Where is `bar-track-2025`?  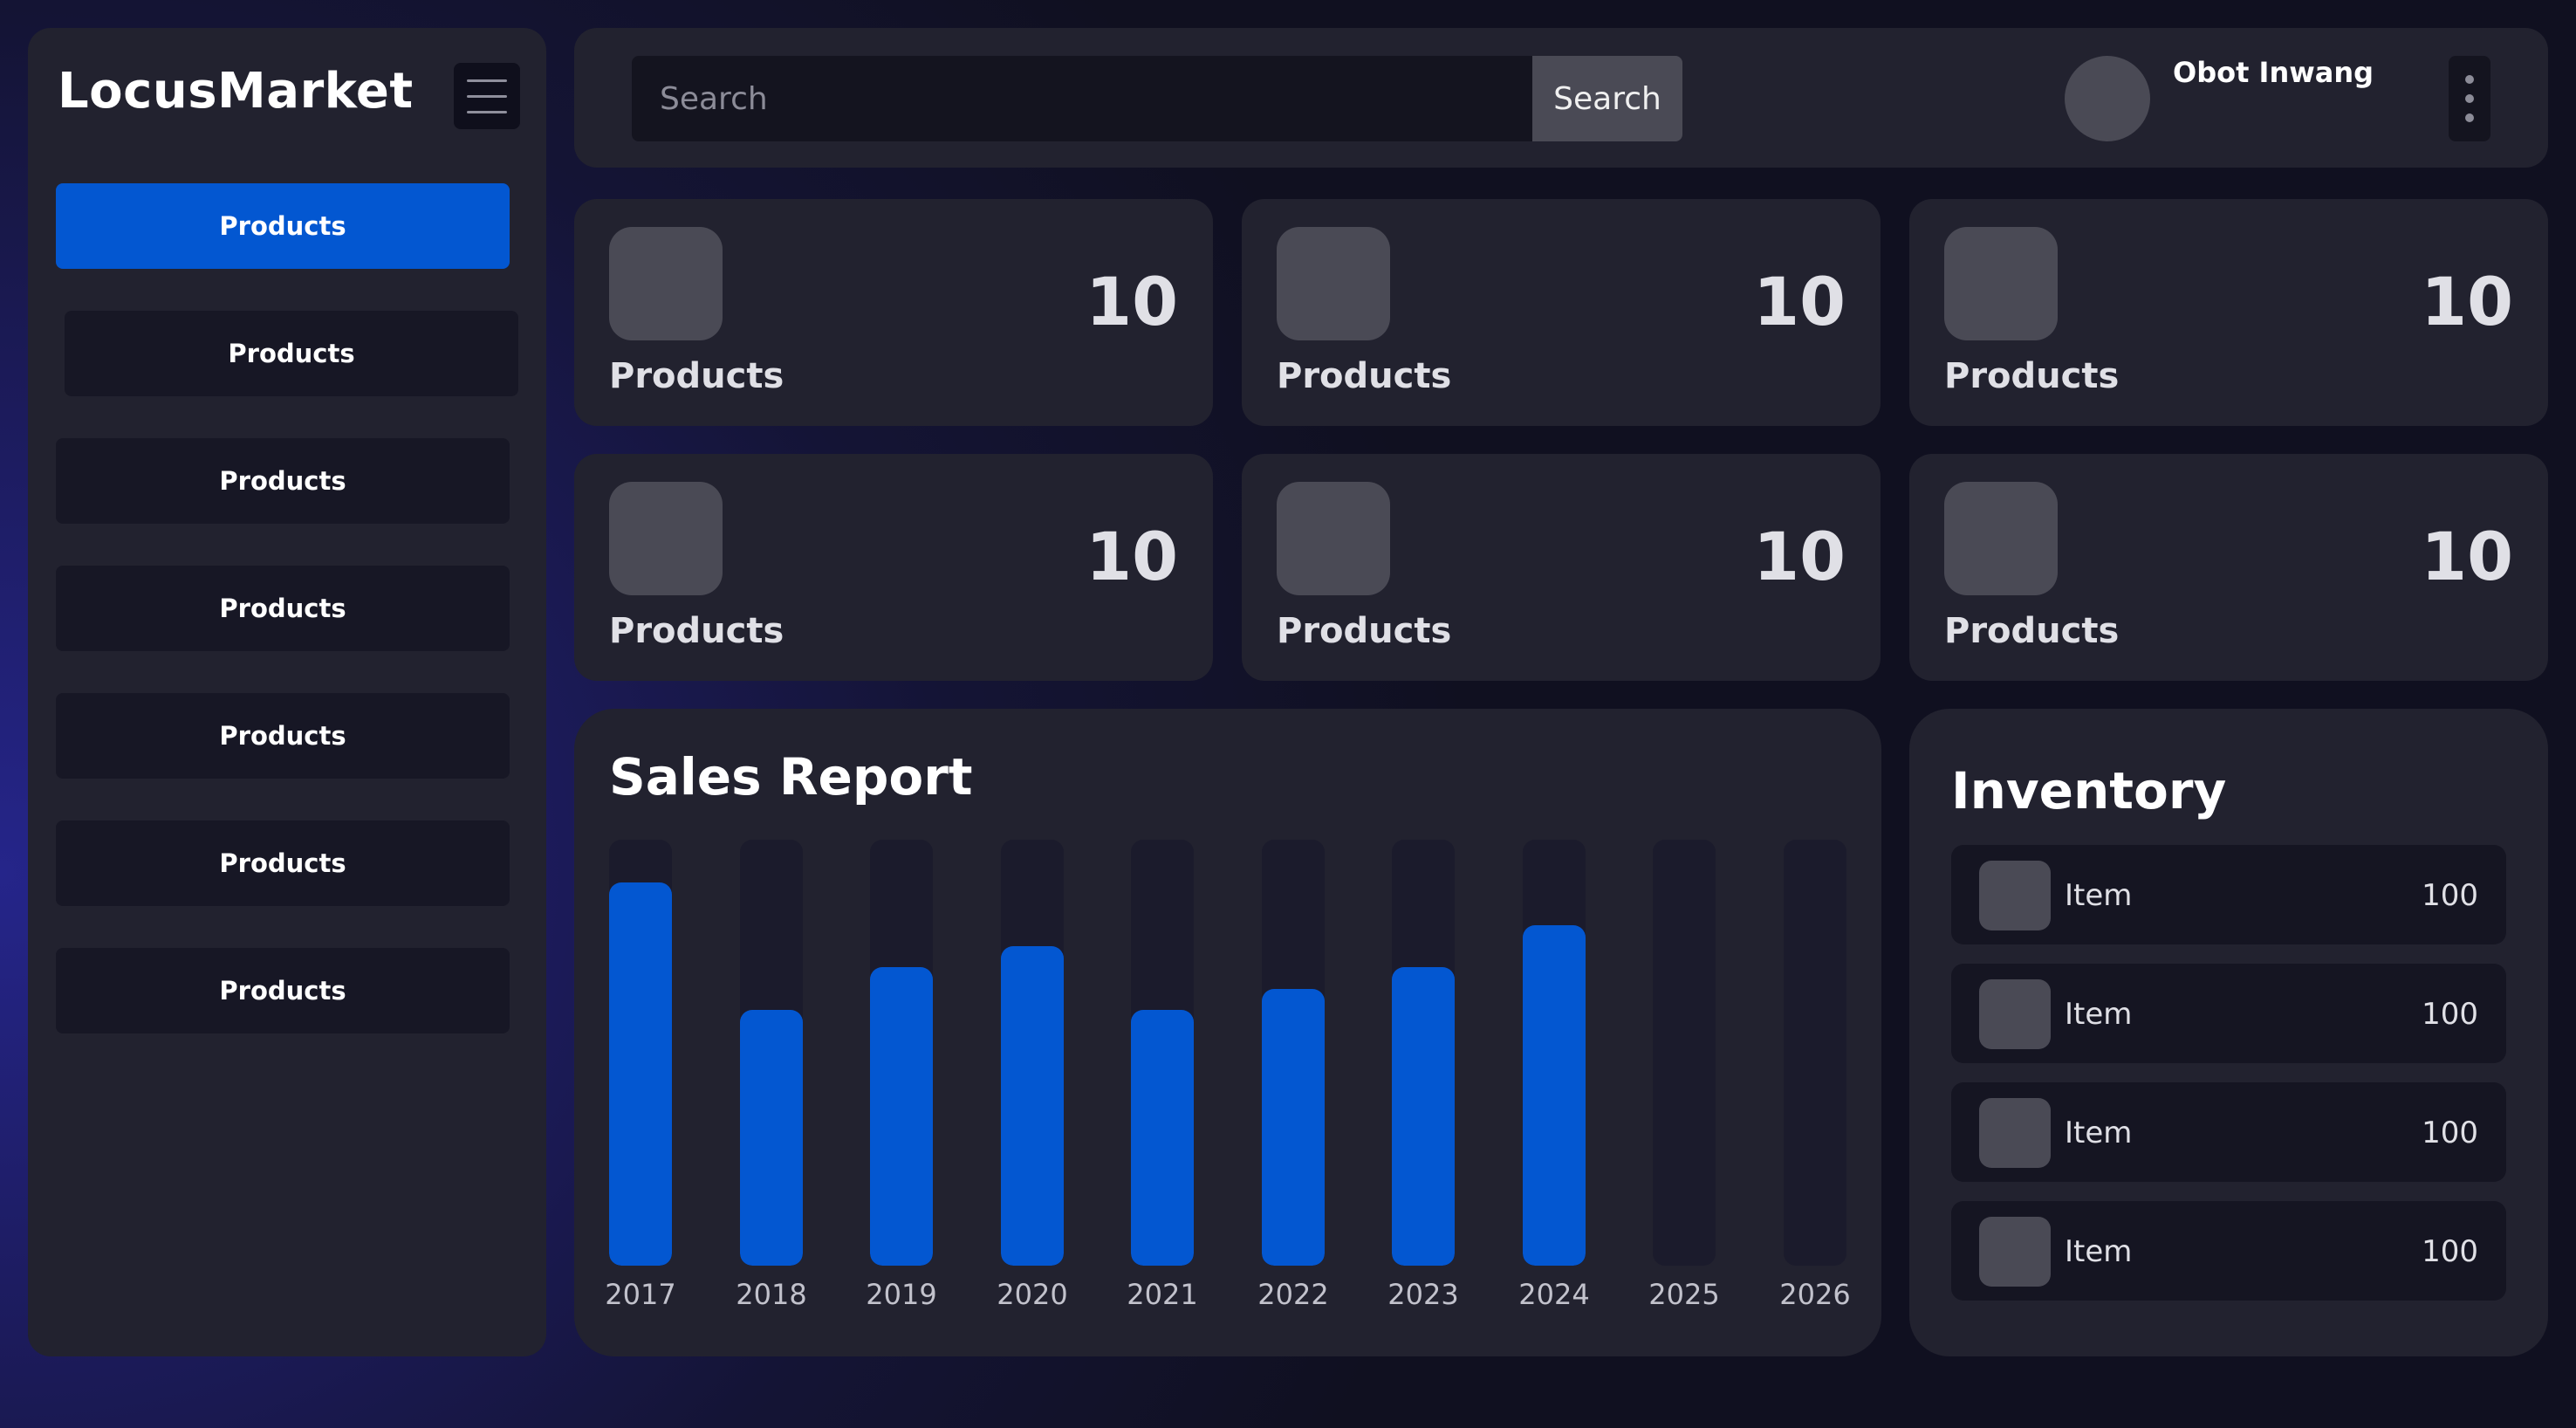
bar-track-2025 is located at coordinates (1684, 1053).